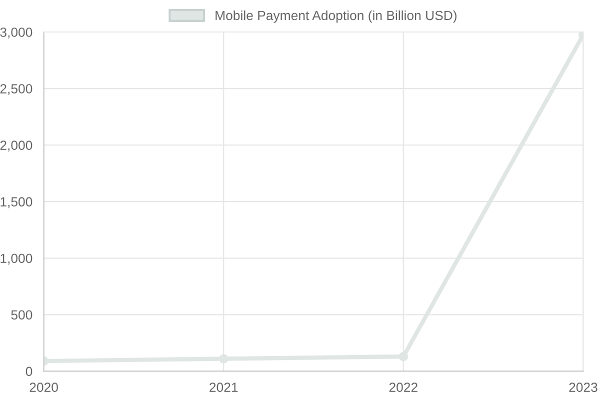 The width and height of the screenshot is (600, 400). What do you see at coordinates (21, 315) in the screenshot?
I see `y-tick-label: 500` at bounding box center [21, 315].